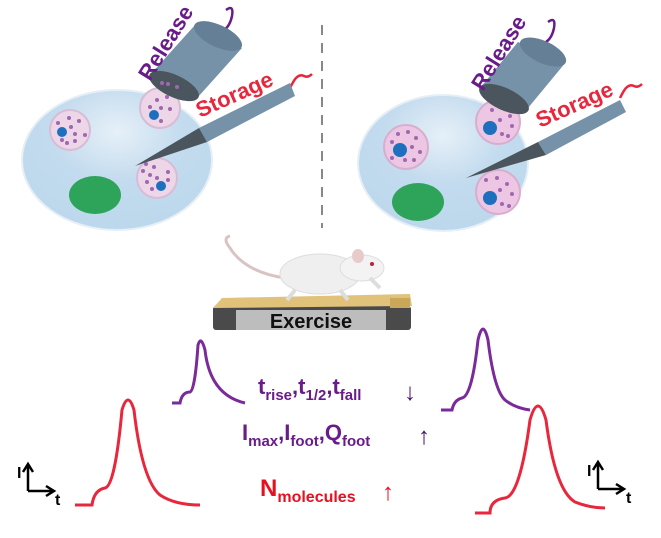  What do you see at coordinates (388, 492) in the screenshot?
I see `molecules-increase-arrow: ↑` at bounding box center [388, 492].